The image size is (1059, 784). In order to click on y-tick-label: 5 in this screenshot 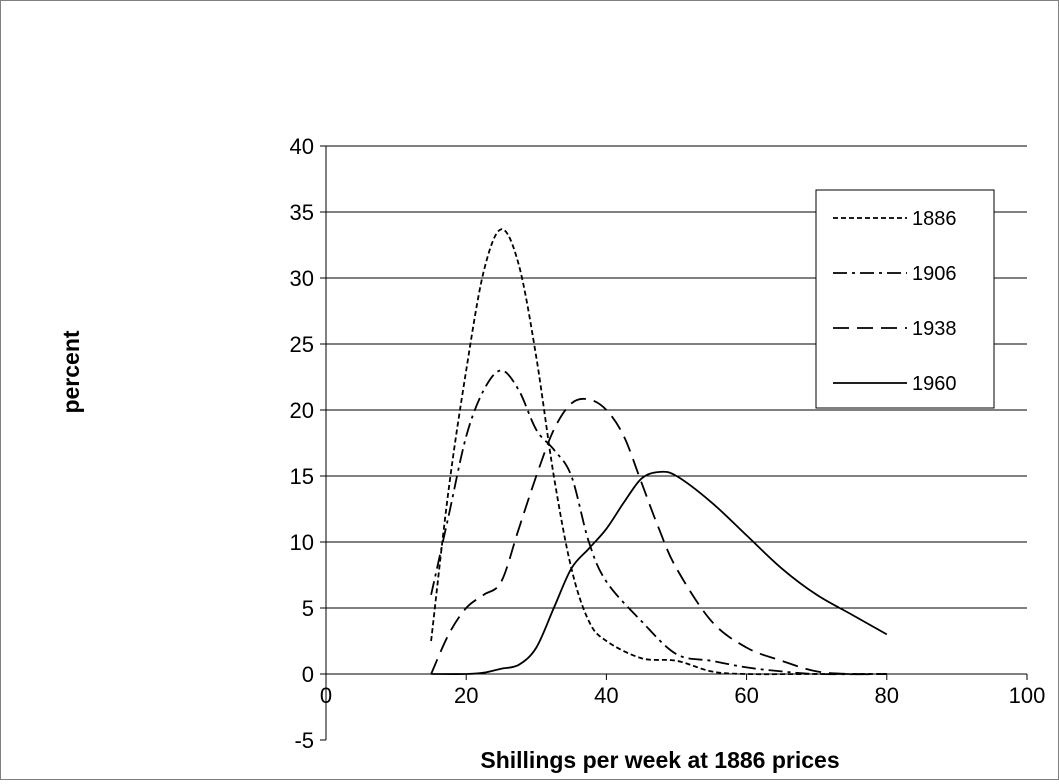, I will do `click(308, 608)`.